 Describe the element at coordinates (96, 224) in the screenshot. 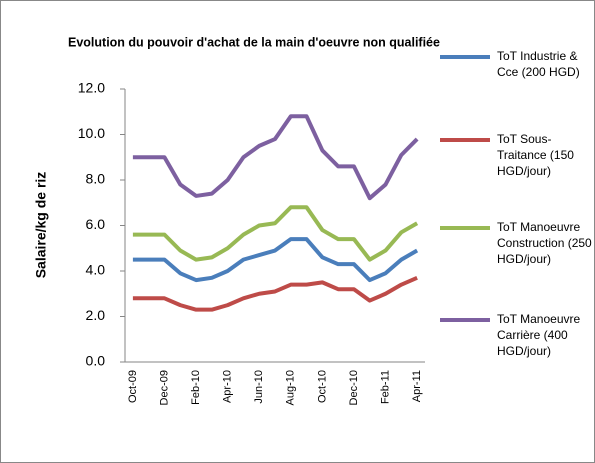

I see `y-tick-label: 6.0` at that location.